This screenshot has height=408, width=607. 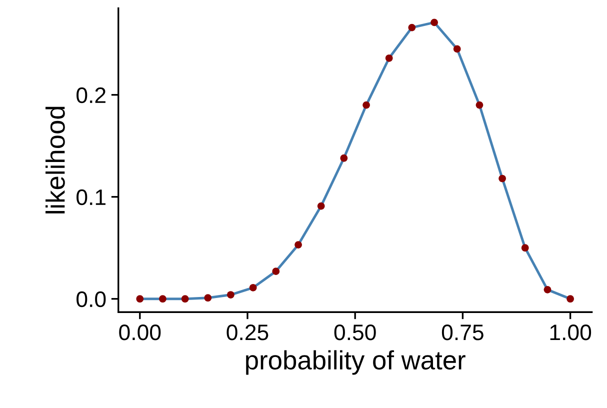 I want to click on x-tick-label: 0.75, so click(x=463, y=332).